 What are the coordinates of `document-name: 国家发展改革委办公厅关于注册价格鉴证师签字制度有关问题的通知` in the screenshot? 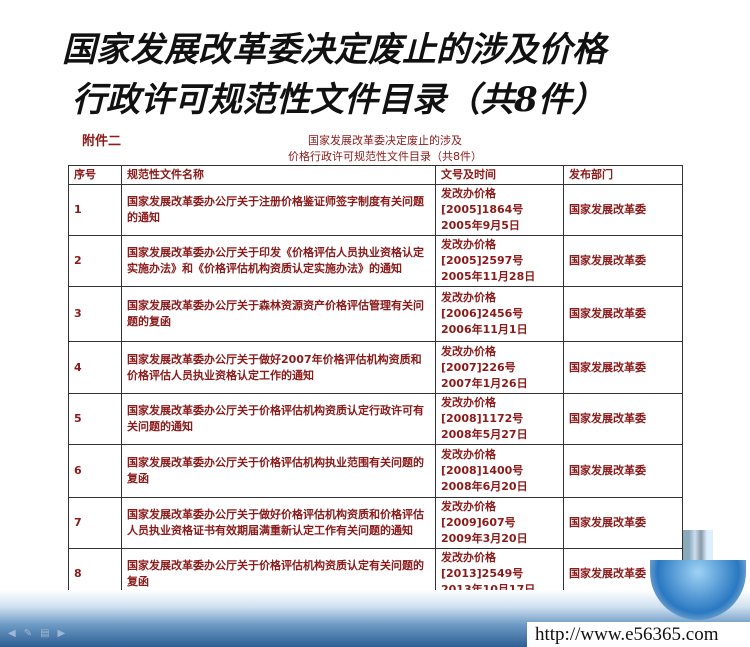 It's located at (278, 210).